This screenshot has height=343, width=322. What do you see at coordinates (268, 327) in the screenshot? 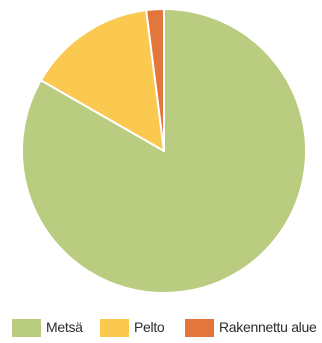
I see `legend-label-rakennettu-alue: Rakennettu alue` at bounding box center [268, 327].